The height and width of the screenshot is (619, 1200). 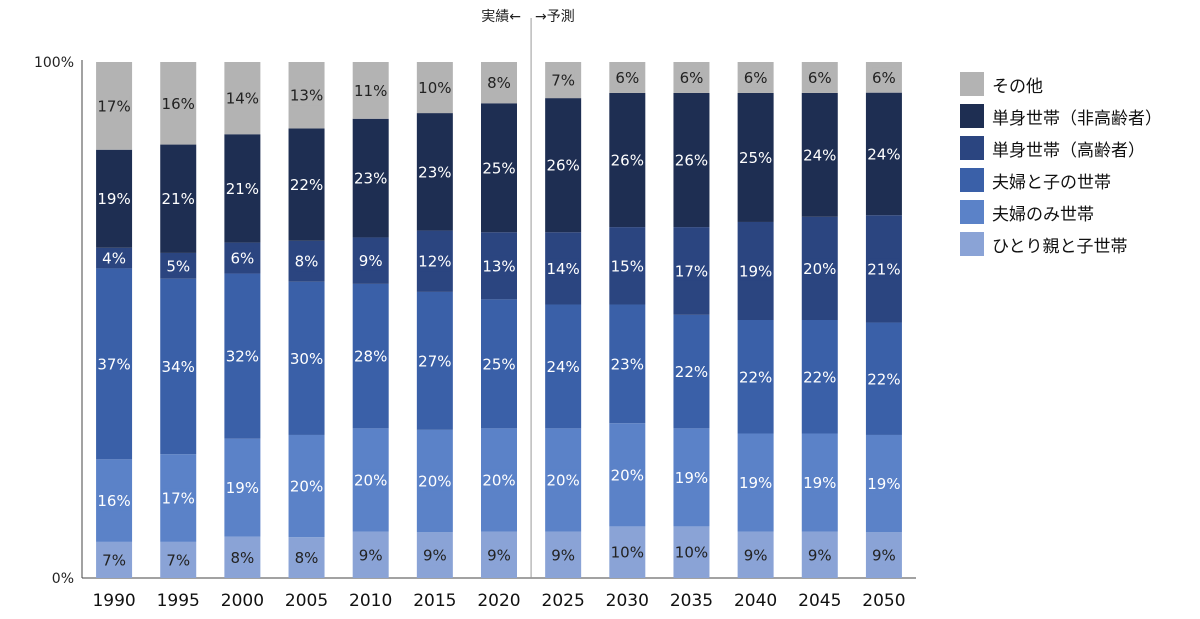 I want to click on data-label: 27%, so click(x=434, y=361).